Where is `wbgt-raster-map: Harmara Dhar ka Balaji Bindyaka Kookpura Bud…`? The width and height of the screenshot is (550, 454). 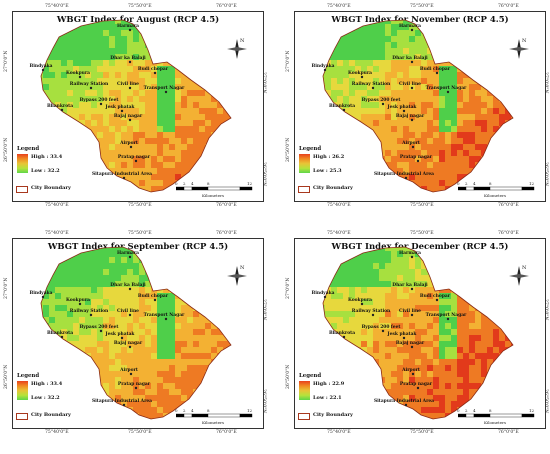
wbgt-raster-map: Harmara Dhar ka Balaji Bindyaka Kookpura Bud… is located at coordinates (413, 333).